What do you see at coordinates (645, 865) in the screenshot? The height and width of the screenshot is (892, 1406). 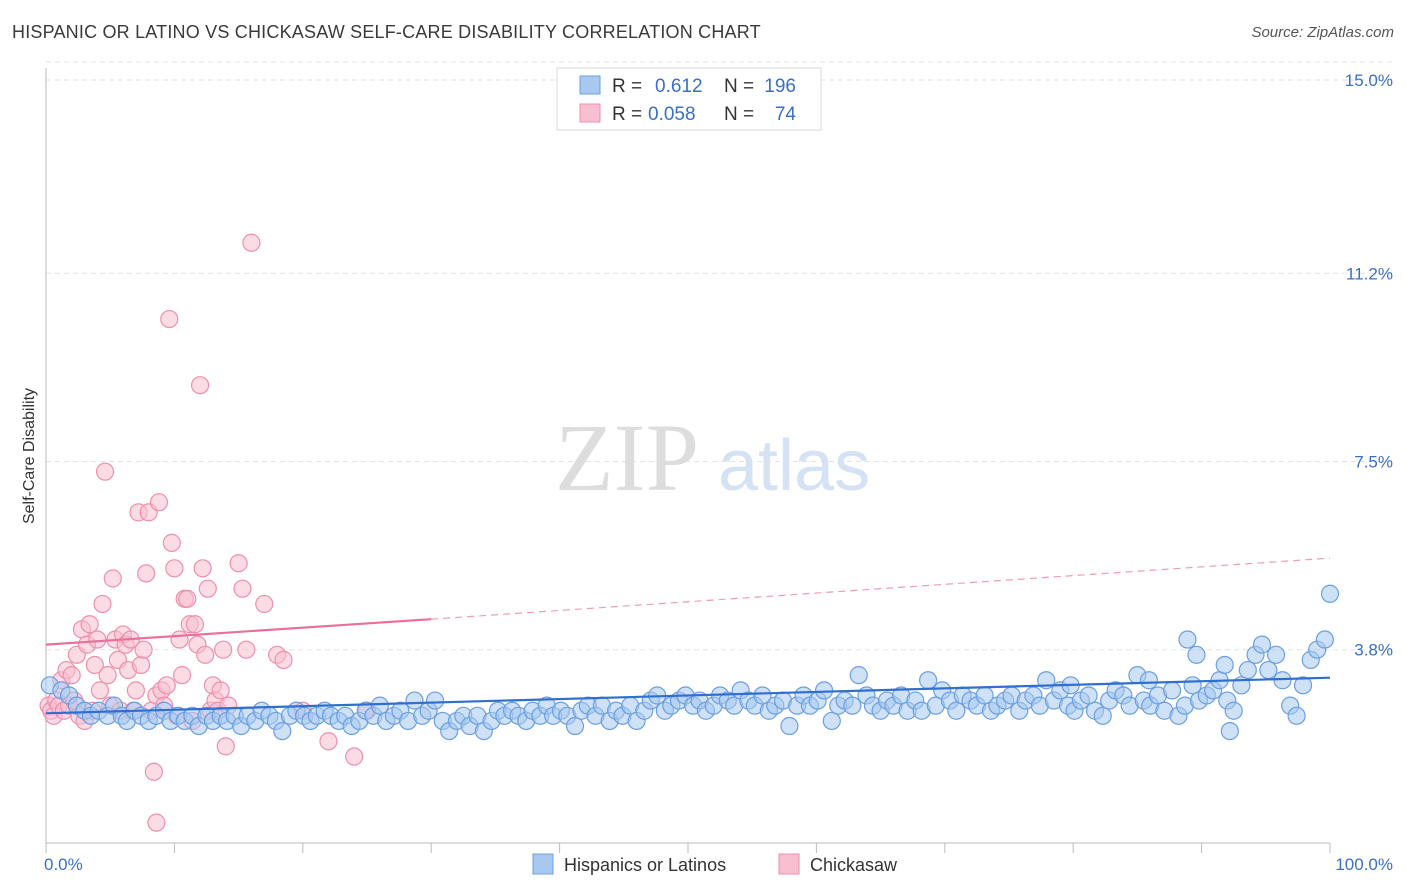 I see `legend-label-hispanic: Hispanics or Latinos` at bounding box center [645, 865].